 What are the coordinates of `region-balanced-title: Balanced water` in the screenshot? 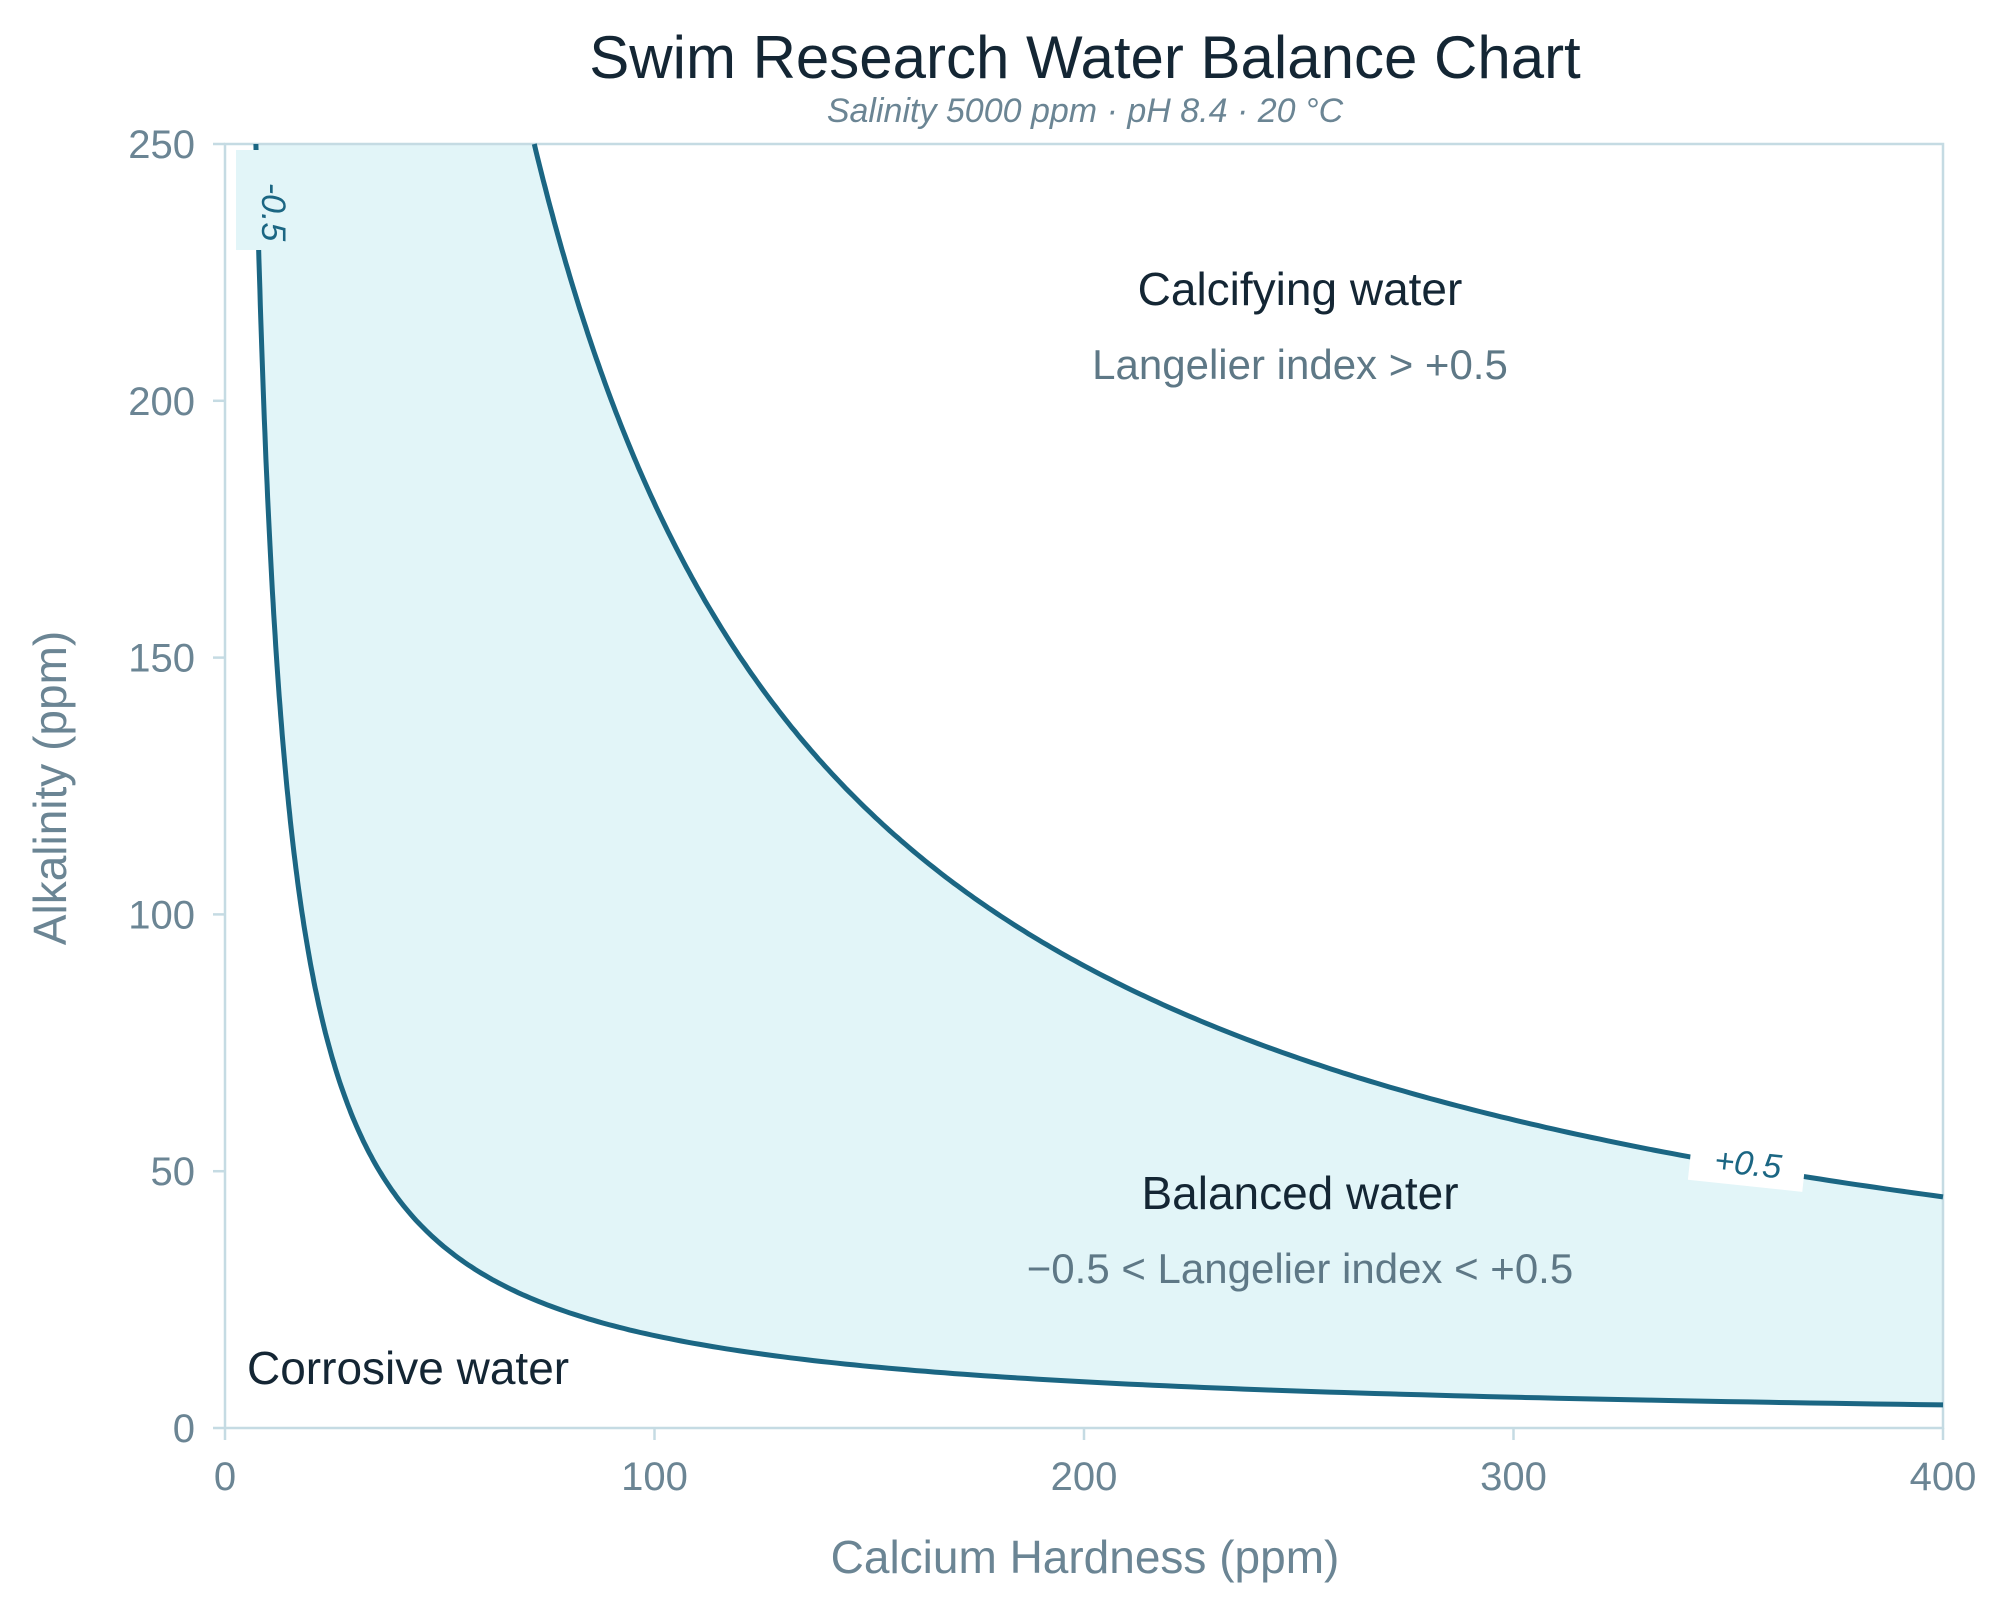 It's located at (1299, 1193).